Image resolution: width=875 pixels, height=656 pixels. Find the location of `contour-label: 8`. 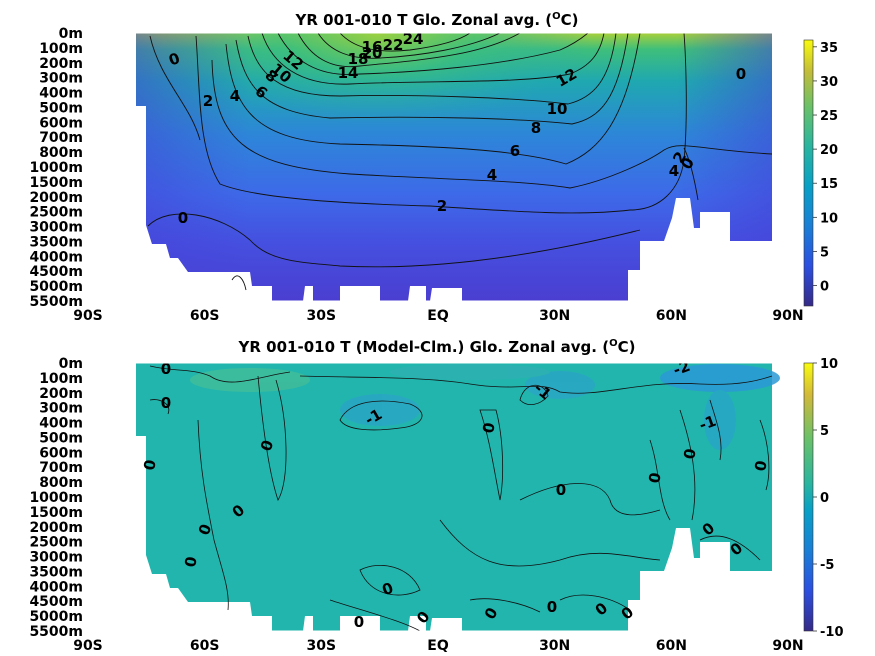

contour-label: 8 is located at coordinates (536, 128).